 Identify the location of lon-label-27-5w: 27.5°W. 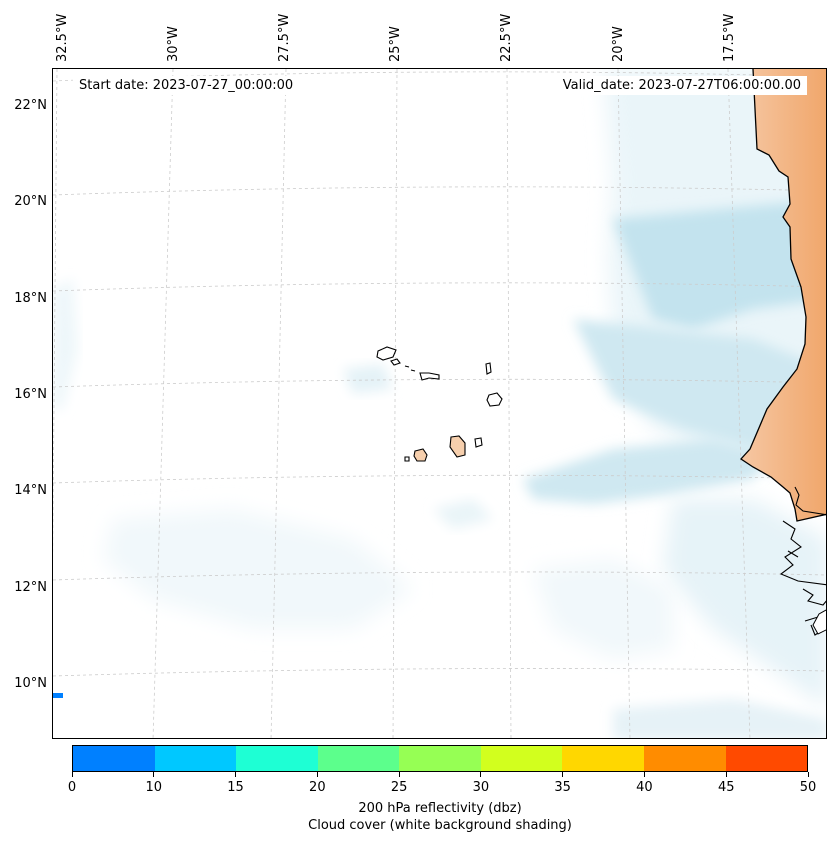
(284, 37).